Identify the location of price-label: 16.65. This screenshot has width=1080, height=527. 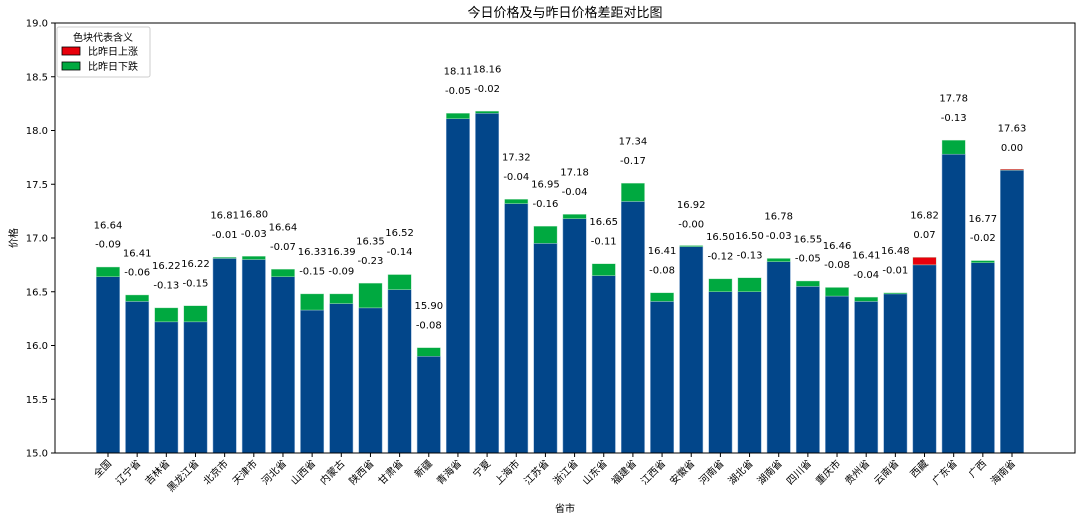
(603, 222).